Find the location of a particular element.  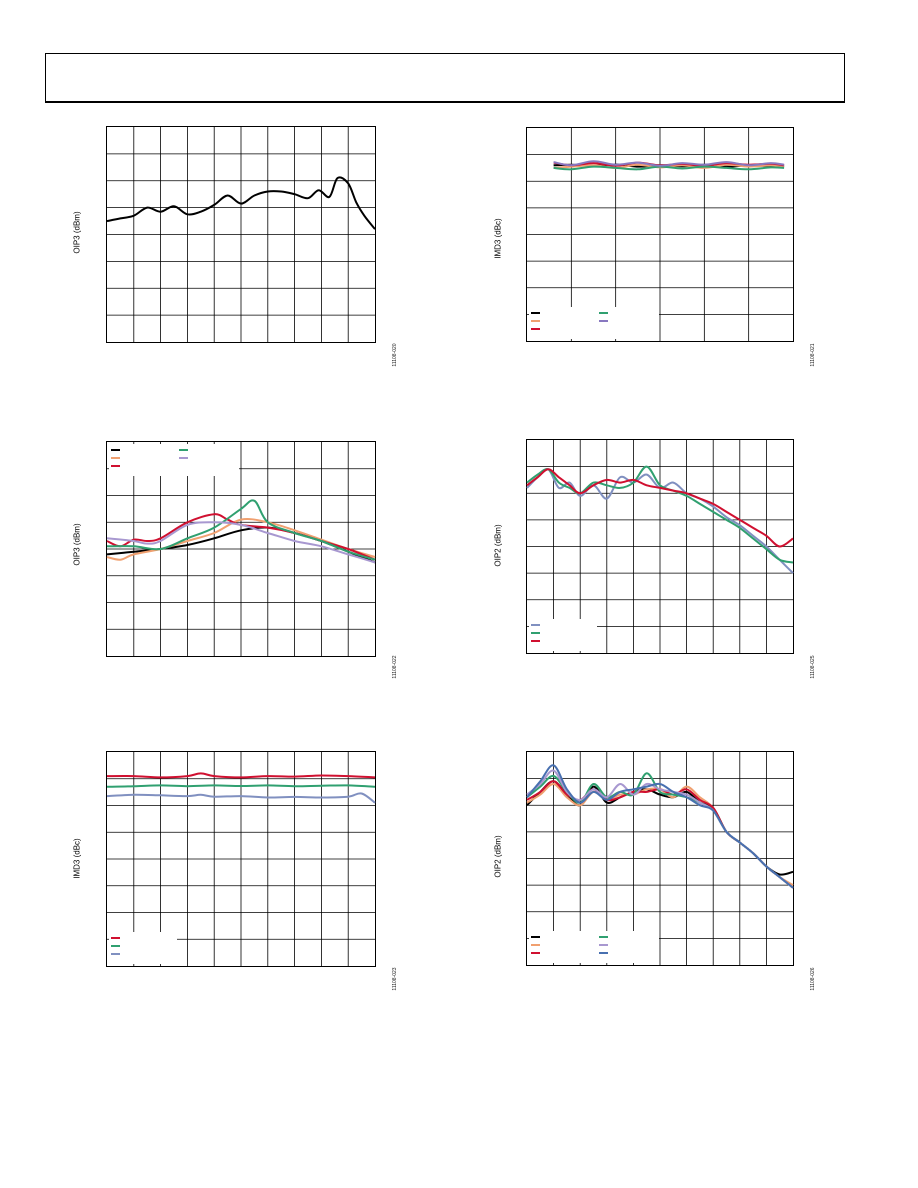

figure-code: 11108-021 is located at coordinates (813, 355).